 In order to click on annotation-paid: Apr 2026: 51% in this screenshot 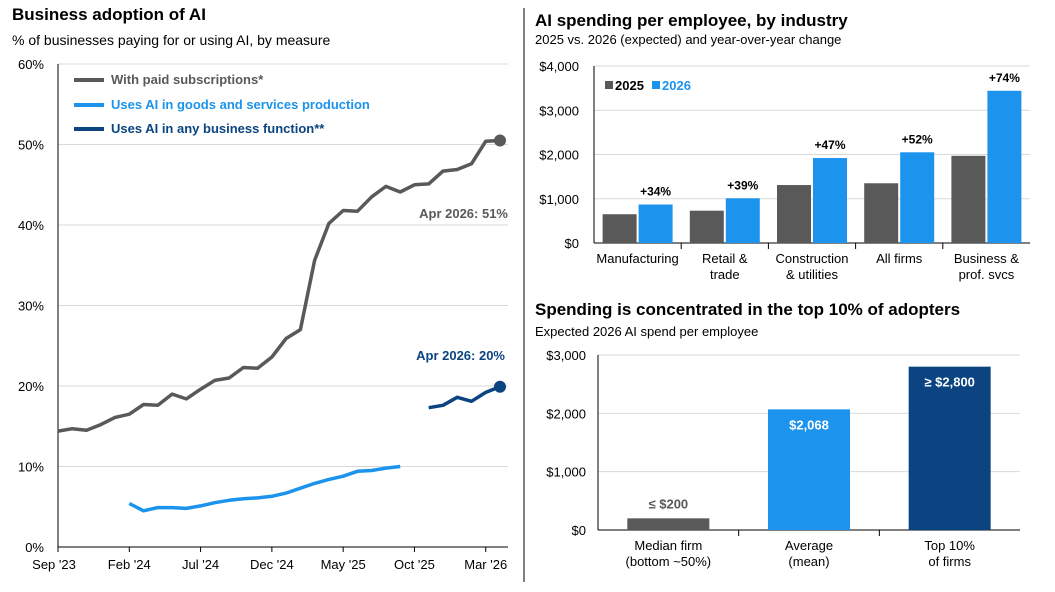, I will do `click(463, 213)`.